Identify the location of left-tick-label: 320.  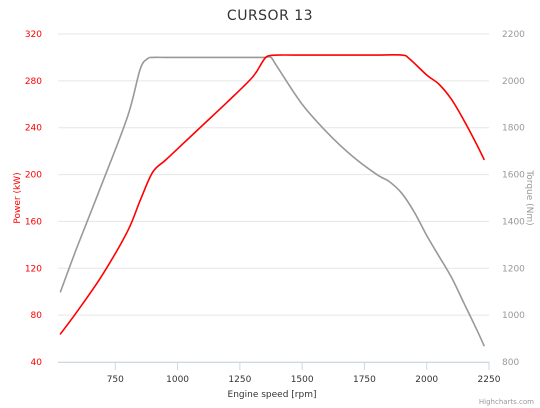
(33, 35).